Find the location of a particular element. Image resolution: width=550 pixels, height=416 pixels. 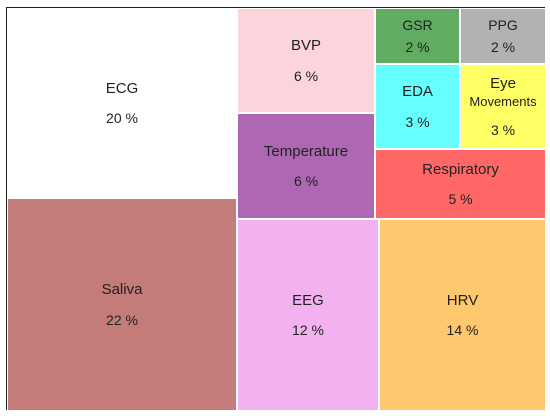

tile-eda: EDA 3 % is located at coordinates (417, 106).